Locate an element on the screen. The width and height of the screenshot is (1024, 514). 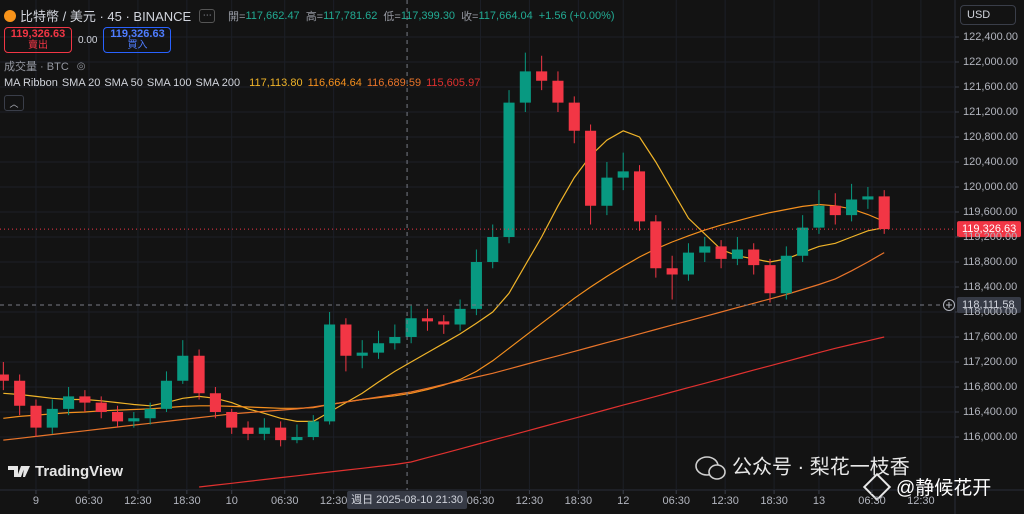
add-alert-icon is located at coordinates (949, 305).